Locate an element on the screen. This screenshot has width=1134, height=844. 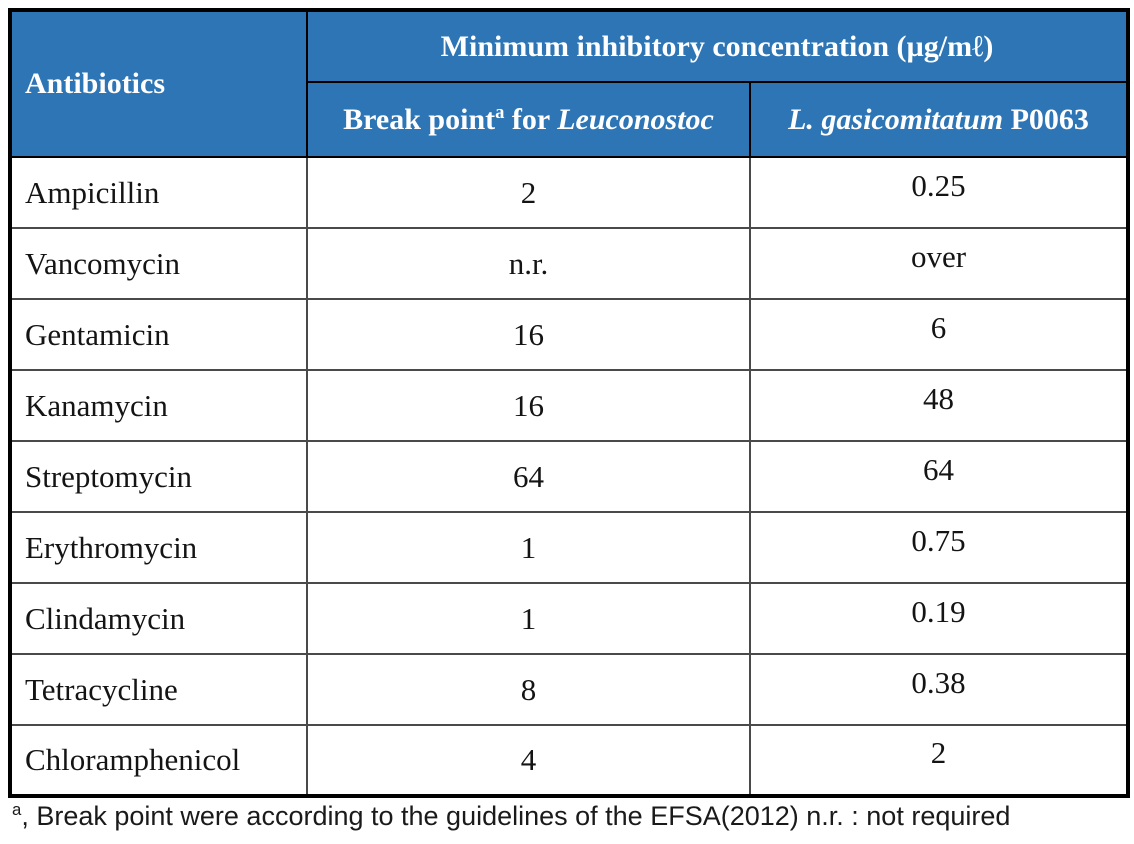
table-row: Tetracycline 8 0.38 is located at coordinates (569, 689).